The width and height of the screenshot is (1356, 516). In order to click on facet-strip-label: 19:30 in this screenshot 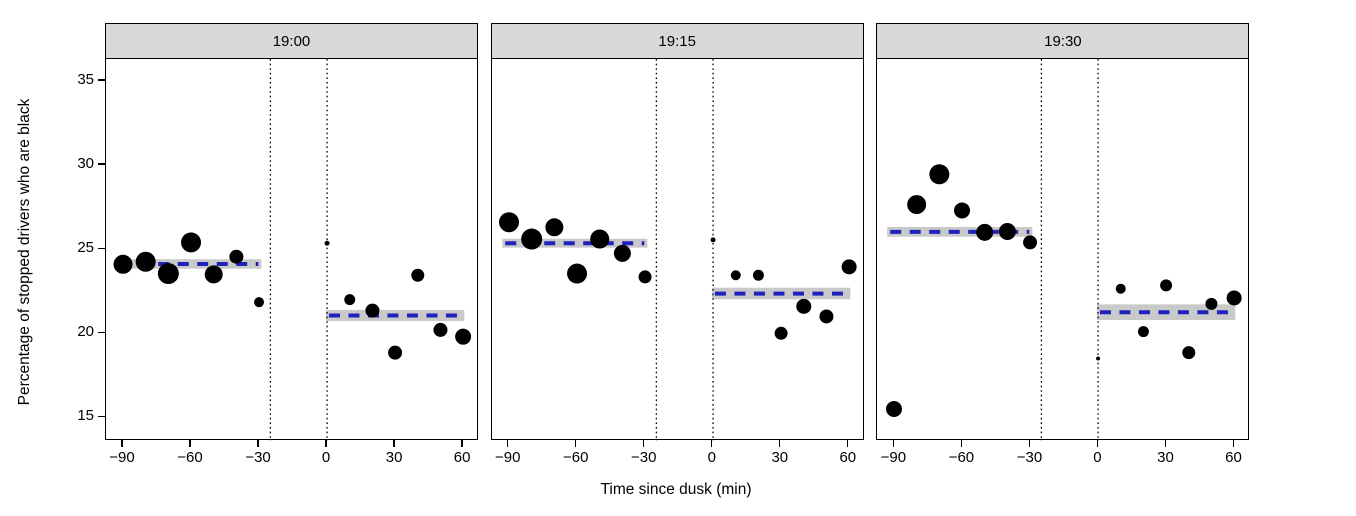, I will do `click(1063, 41)`.